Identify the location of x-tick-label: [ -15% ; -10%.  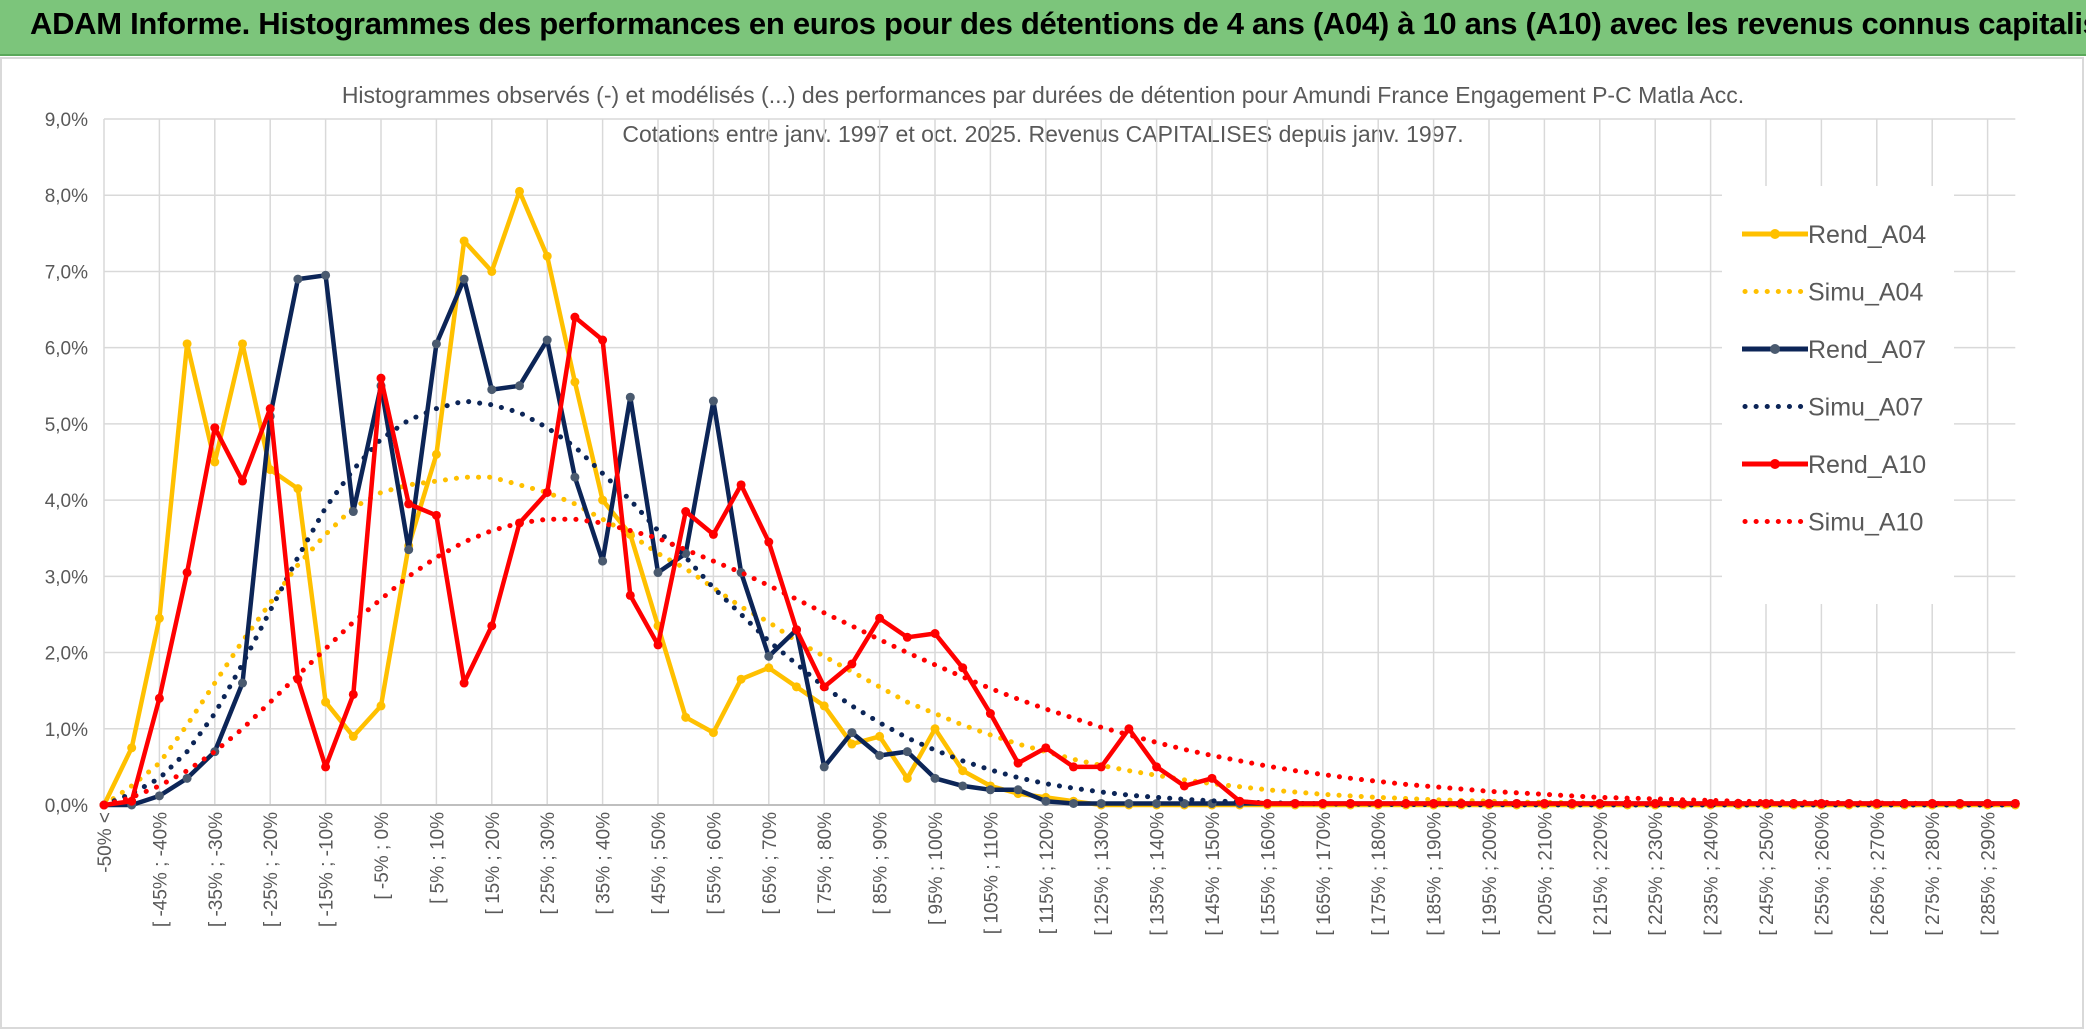
(327, 869).